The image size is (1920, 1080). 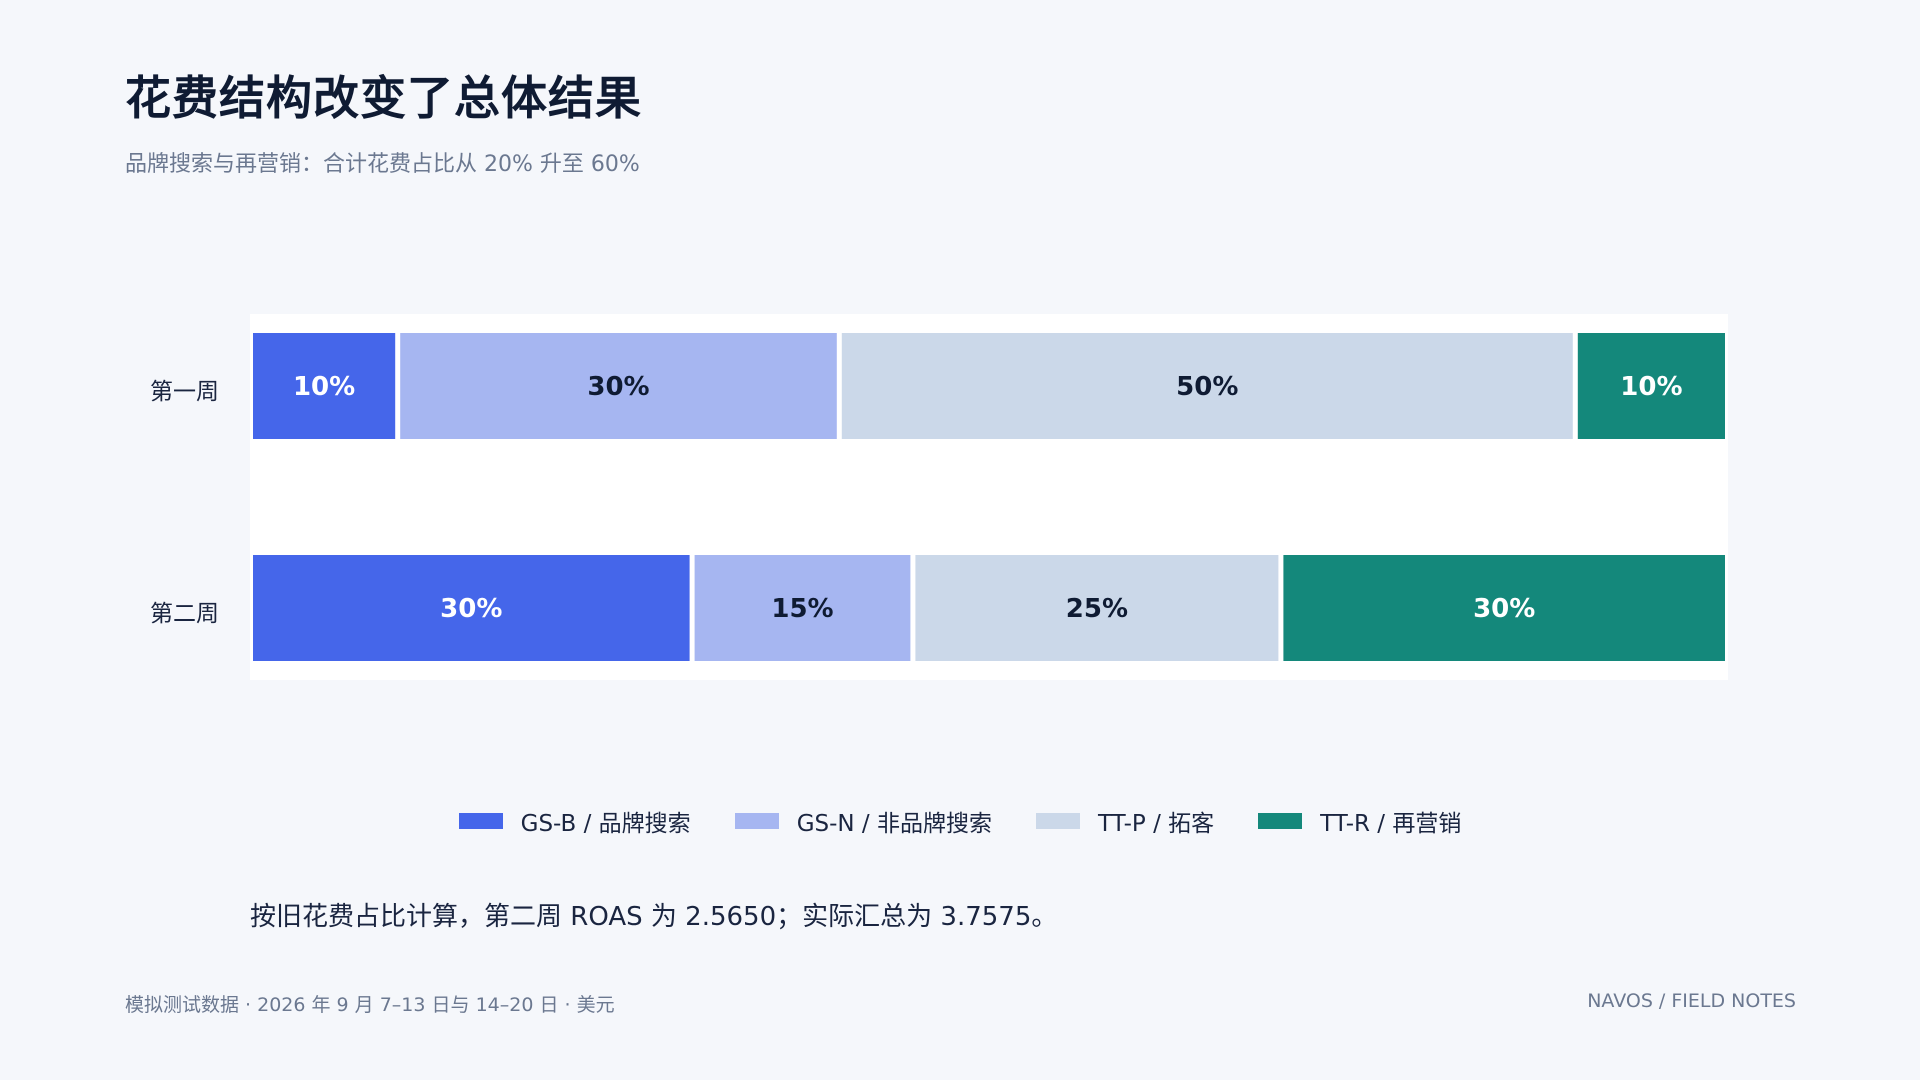 I want to click on legend-label-tt-r: TT-R / 再营销, so click(x=1391, y=824).